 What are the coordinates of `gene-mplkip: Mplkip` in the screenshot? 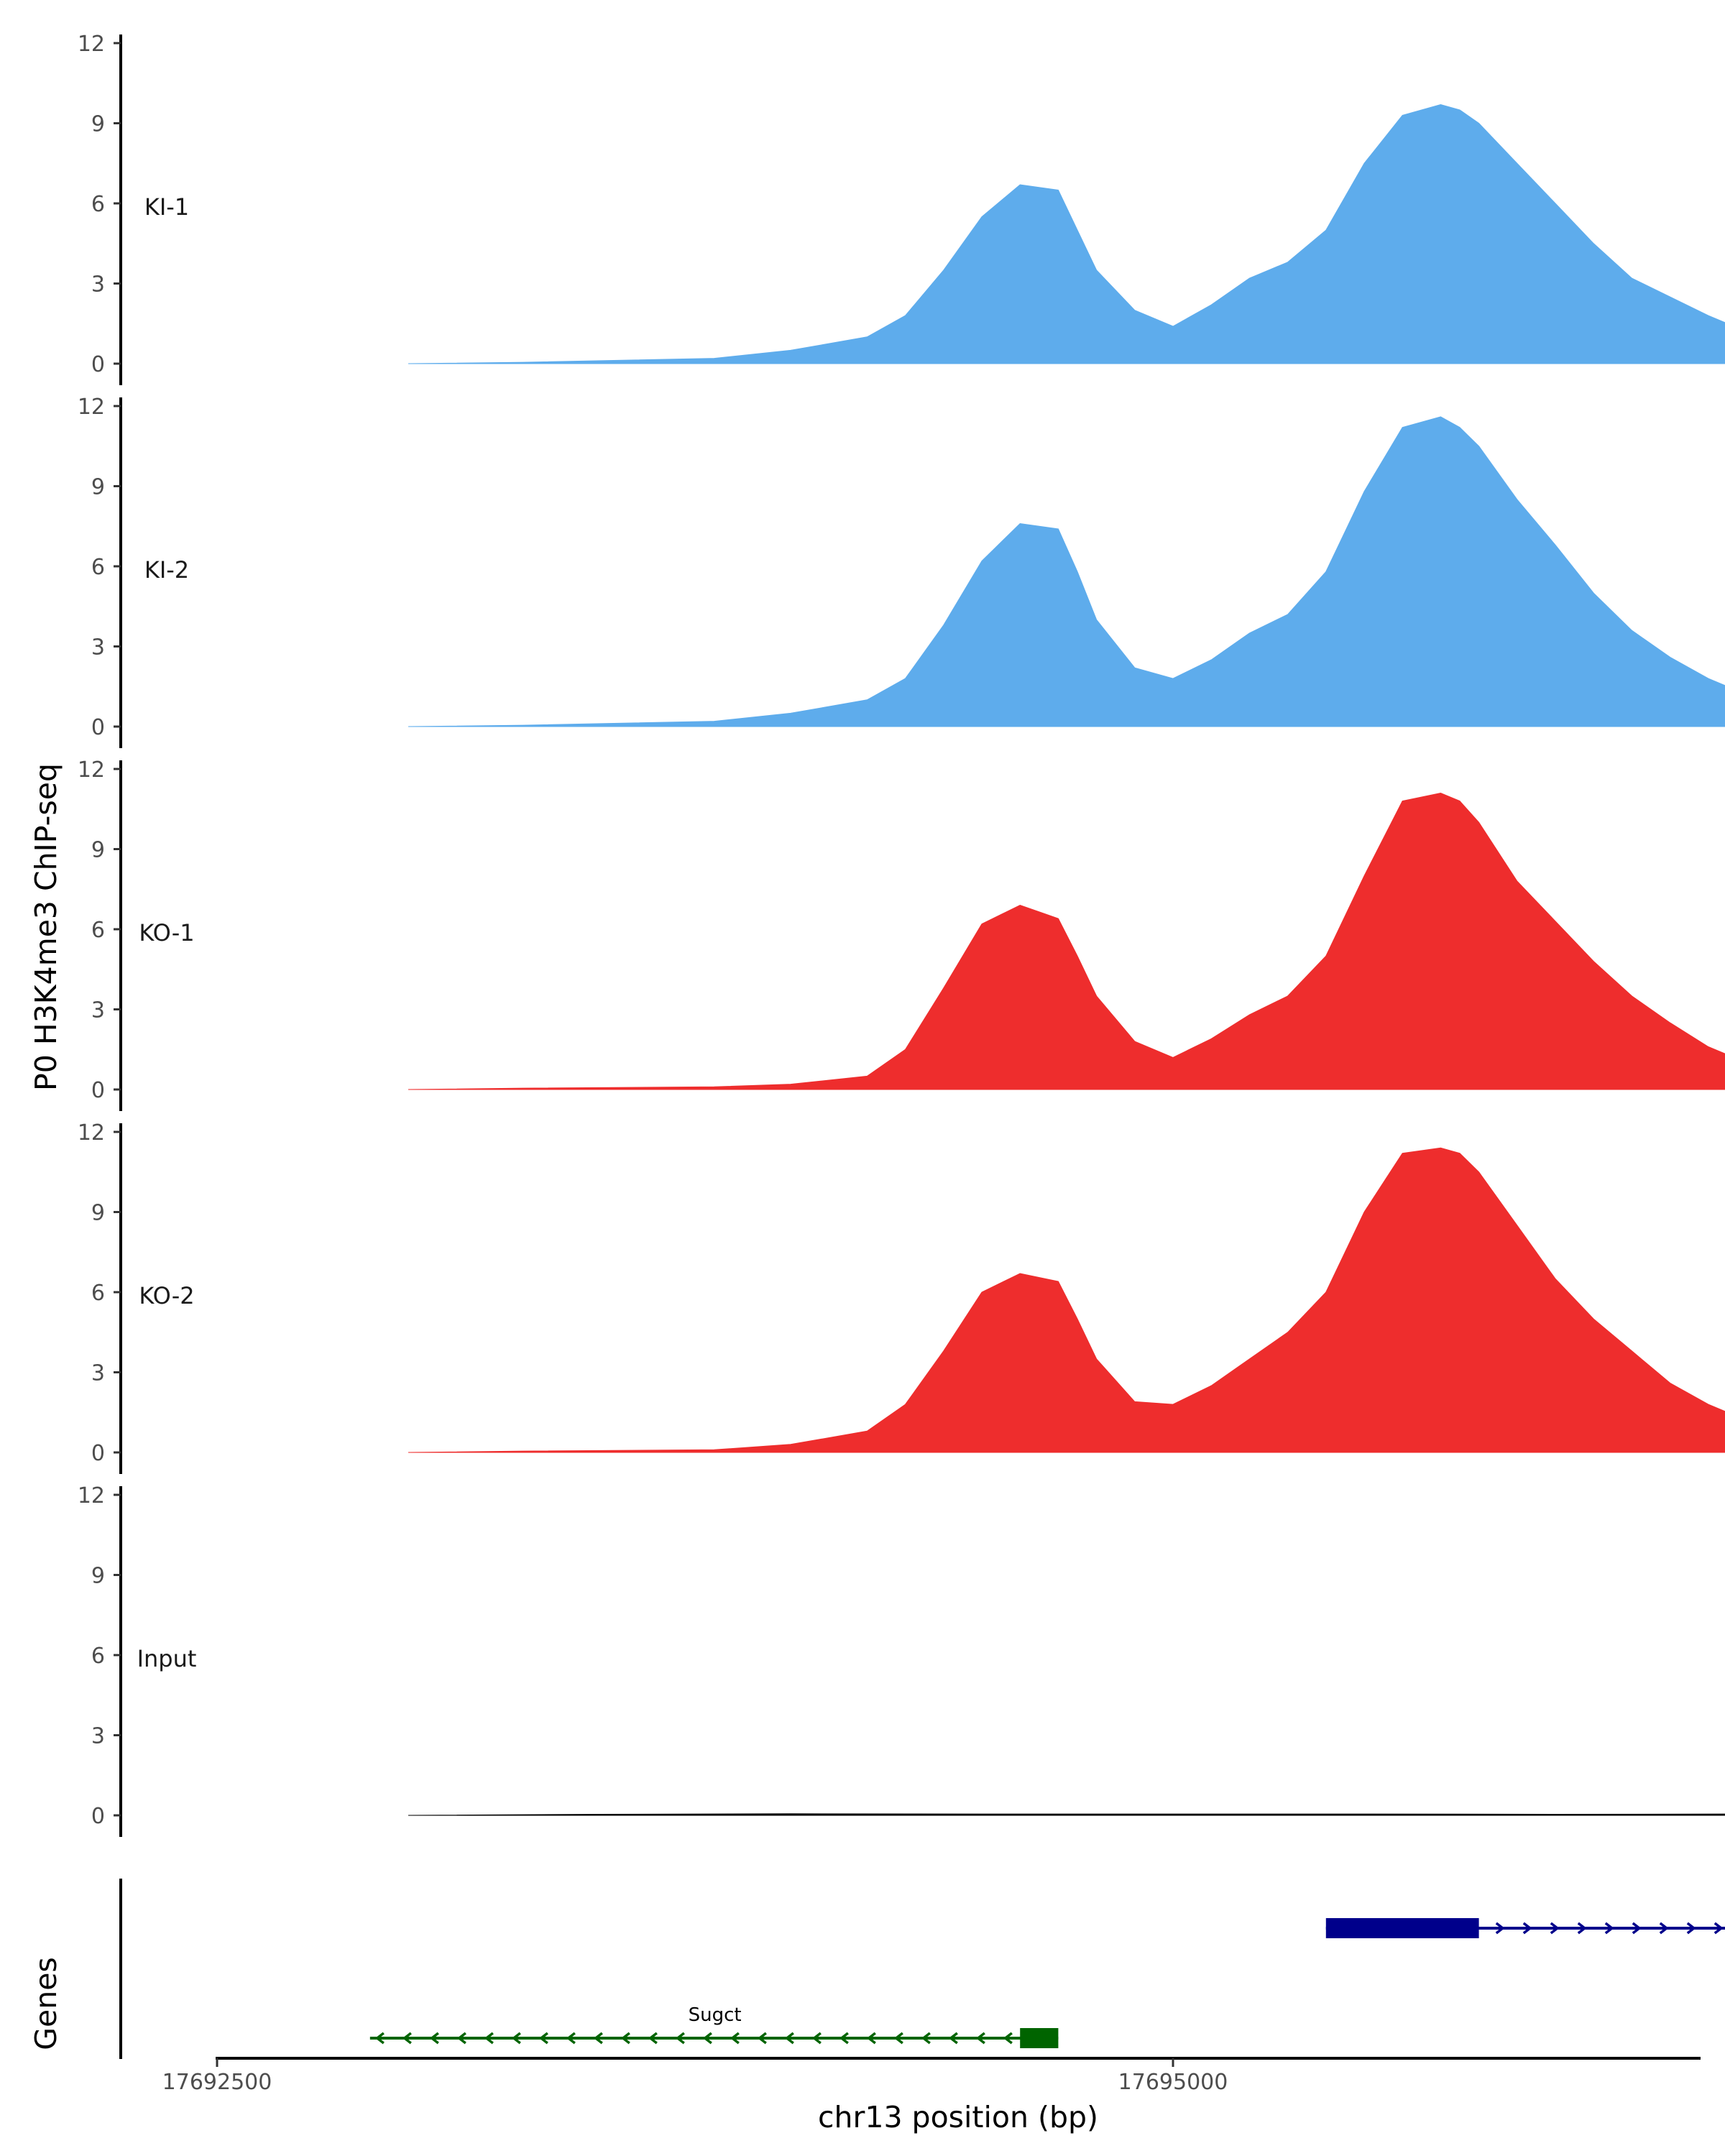 It's located at (1525, 1928).